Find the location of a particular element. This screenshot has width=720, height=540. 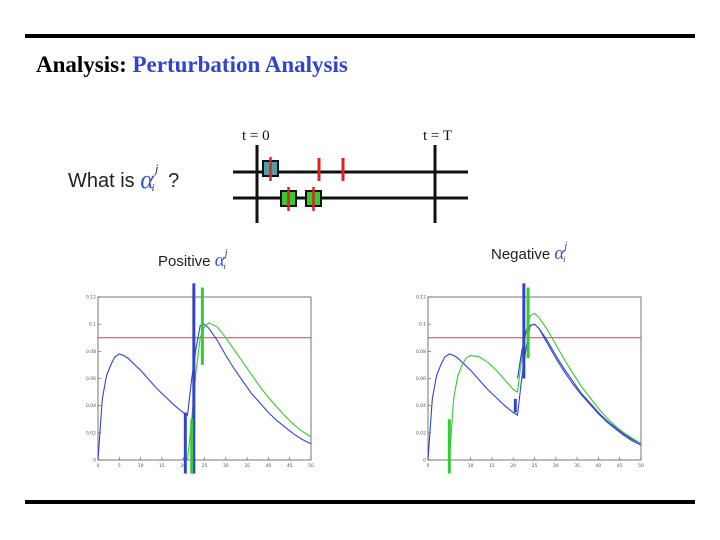

slide-title: Analysis: Perturbation Analysis is located at coordinates (192, 65).